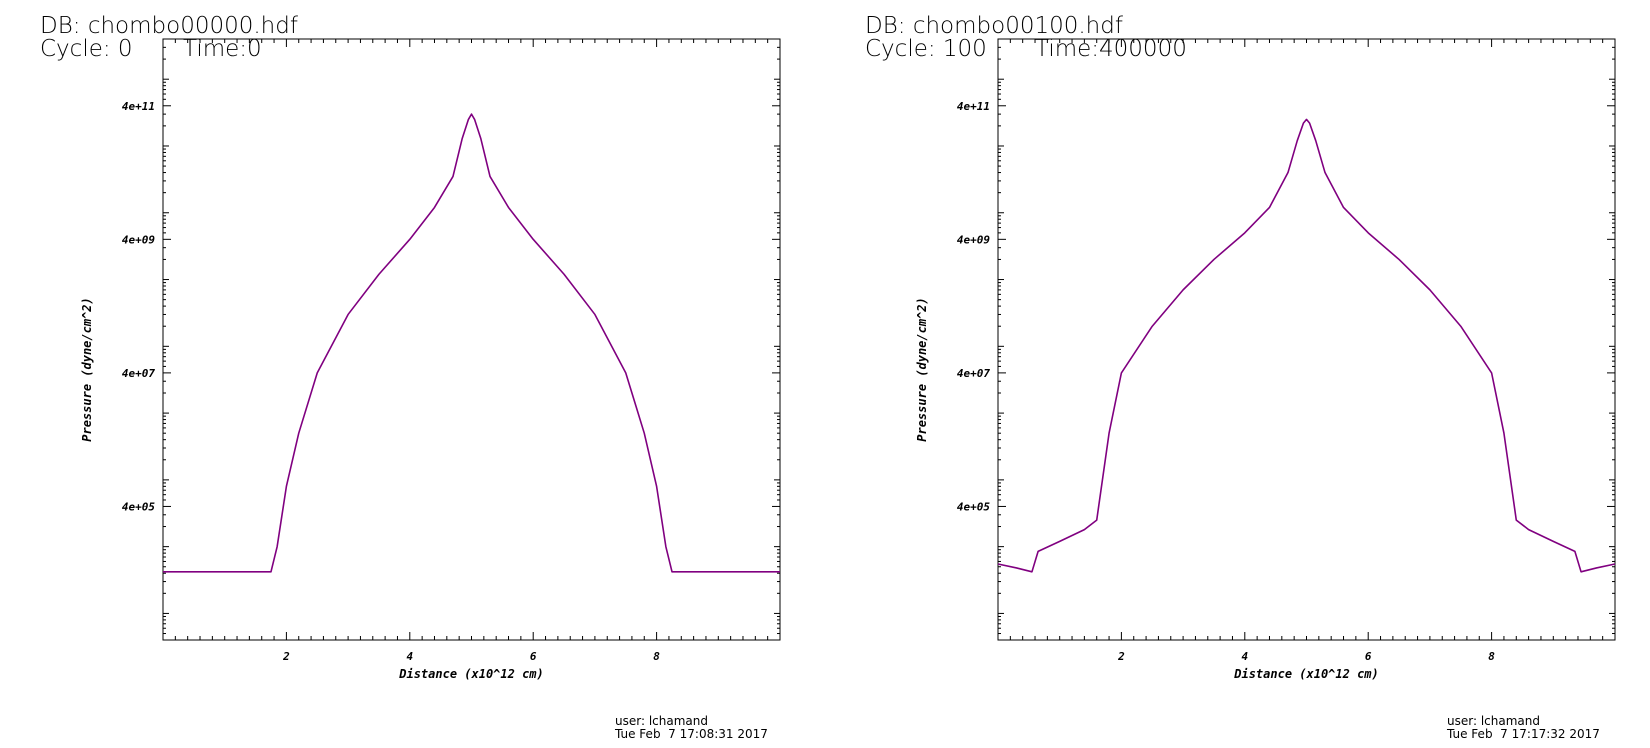 The height and width of the screenshot is (748, 1650). Describe the element at coordinates (1111, 49) in the screenshot. I see `time-label: Time:400000` at that location.